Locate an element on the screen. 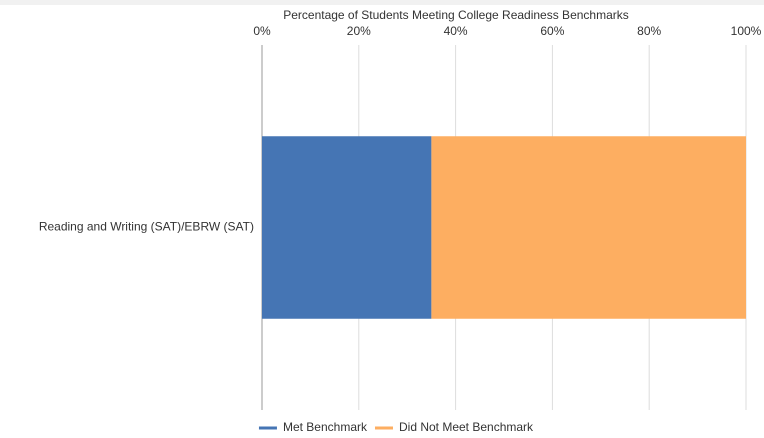 The width and height of the screenshot is (764, 438). x-tick-label: 60% is located at coordinates (552, 31).